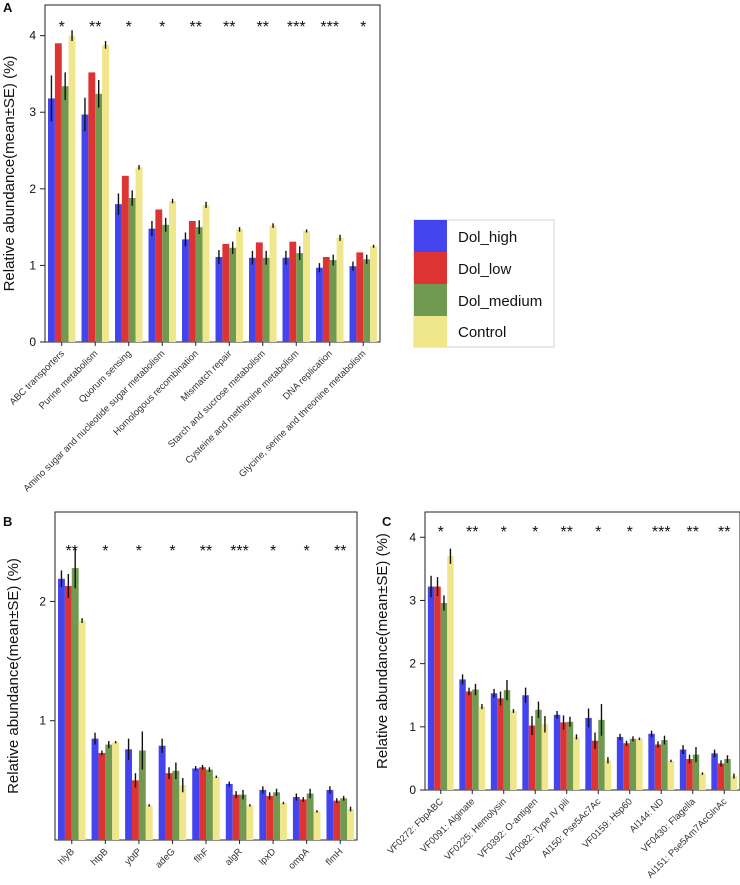  Describe the element at coordinates (430, 331) in the screenshot. I see `legend-swatch-control` at that location.